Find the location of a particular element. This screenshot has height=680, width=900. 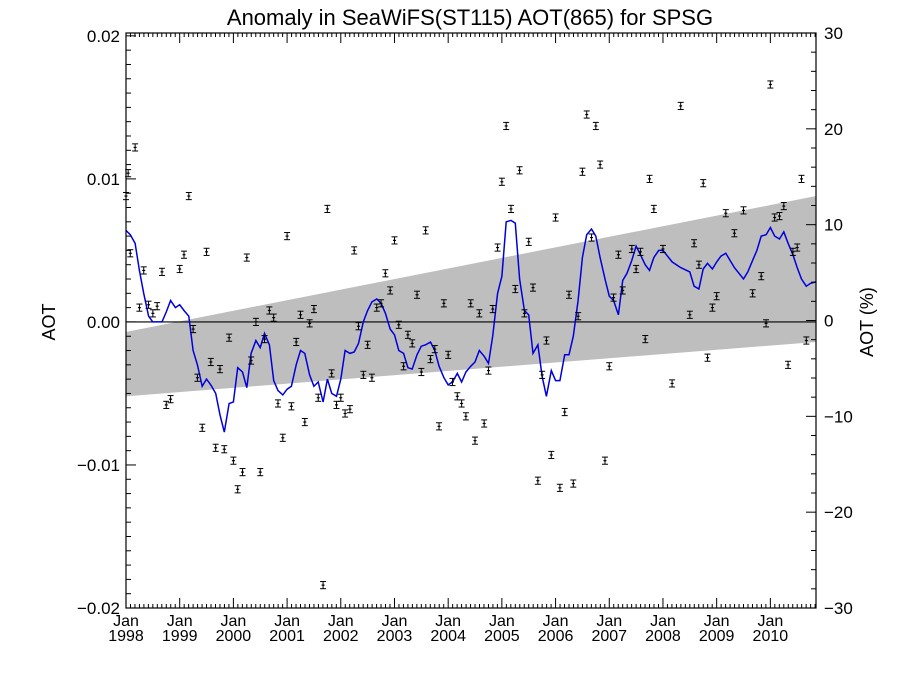

x-tick-label-year: 2006 is located at coordinates (556, 636).